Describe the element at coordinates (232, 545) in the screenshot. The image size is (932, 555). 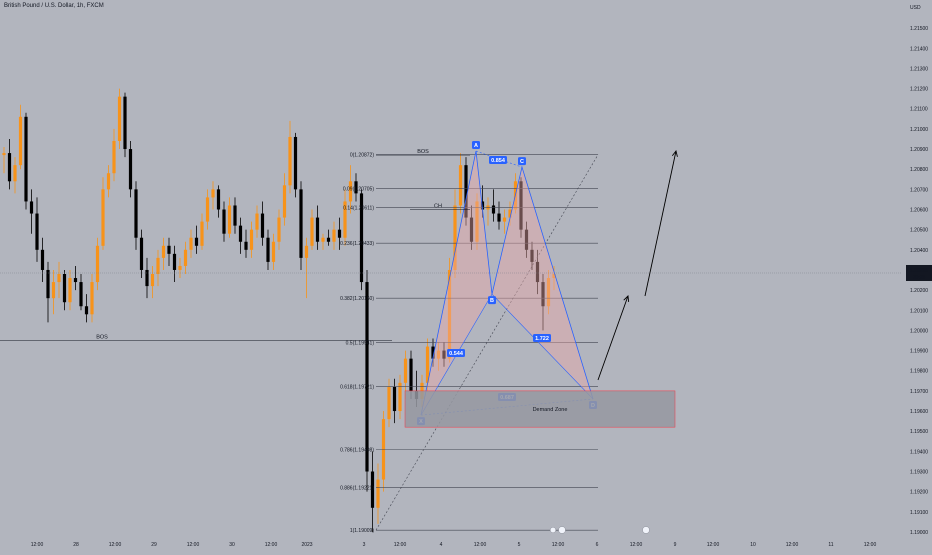
I see `time-axis-tick: 30` at that location.